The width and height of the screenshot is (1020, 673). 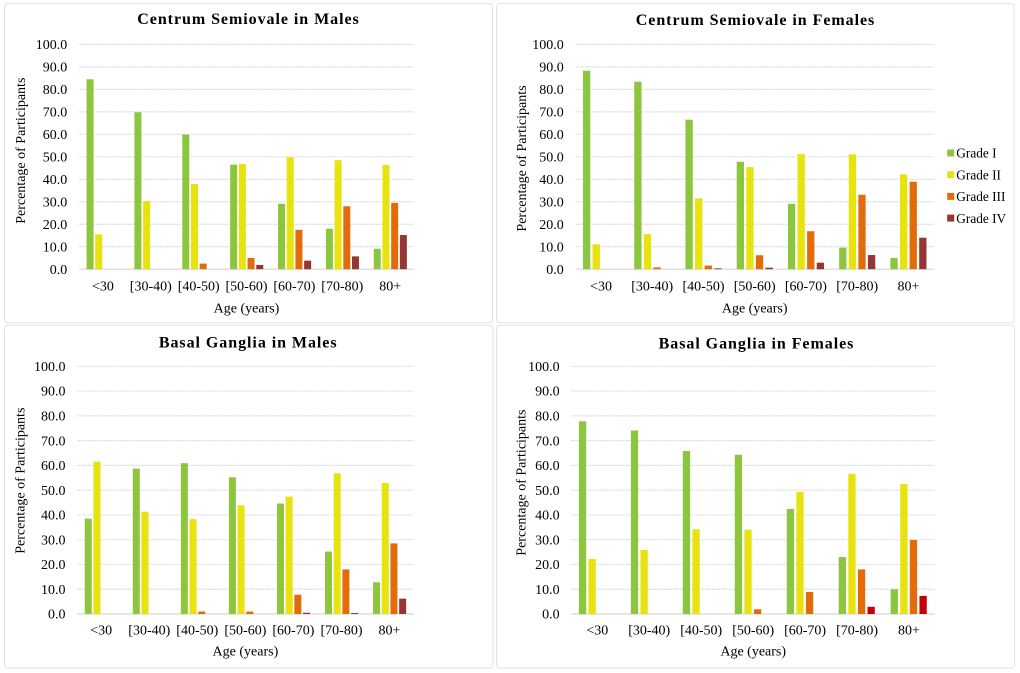 What do you see at coordinates (981, 218) in the screenshot?
I see `svg-text: Grade IV` at bounding box center [981, 218].